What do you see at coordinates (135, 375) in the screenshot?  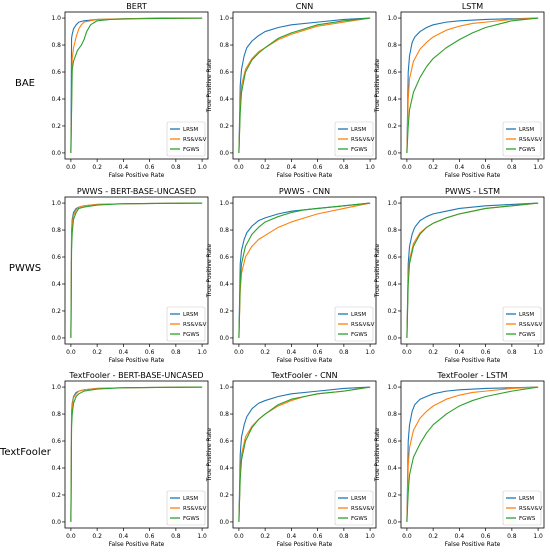 I see `chart-title: TextFooler - BERT-BASE-UNCASED` at bounding box center [135, 375].